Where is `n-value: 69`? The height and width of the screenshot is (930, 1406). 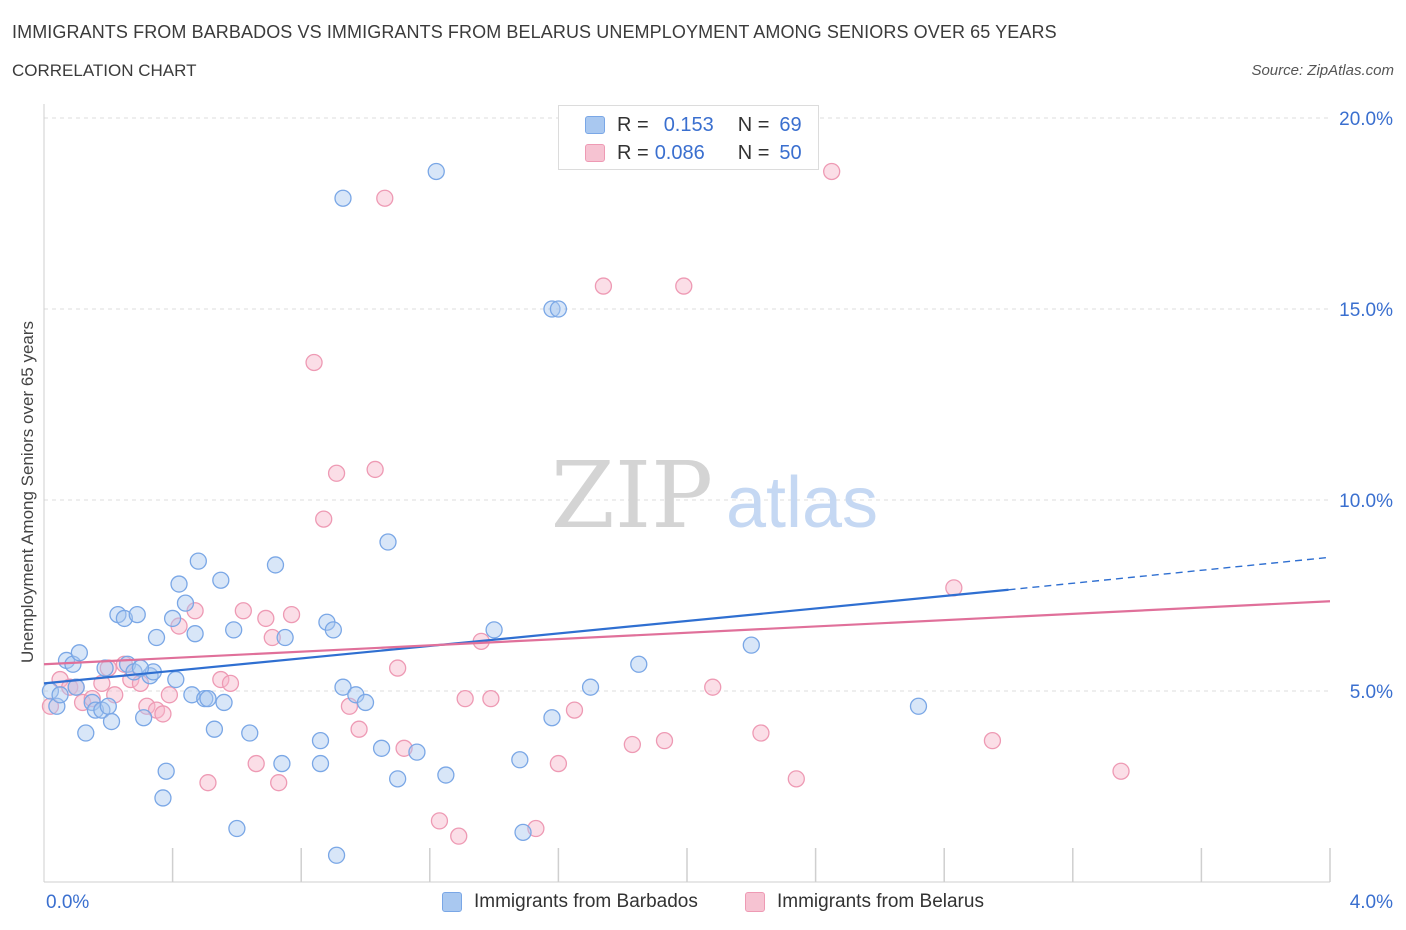 n-value: 69 is located at coordinates (790, 124).